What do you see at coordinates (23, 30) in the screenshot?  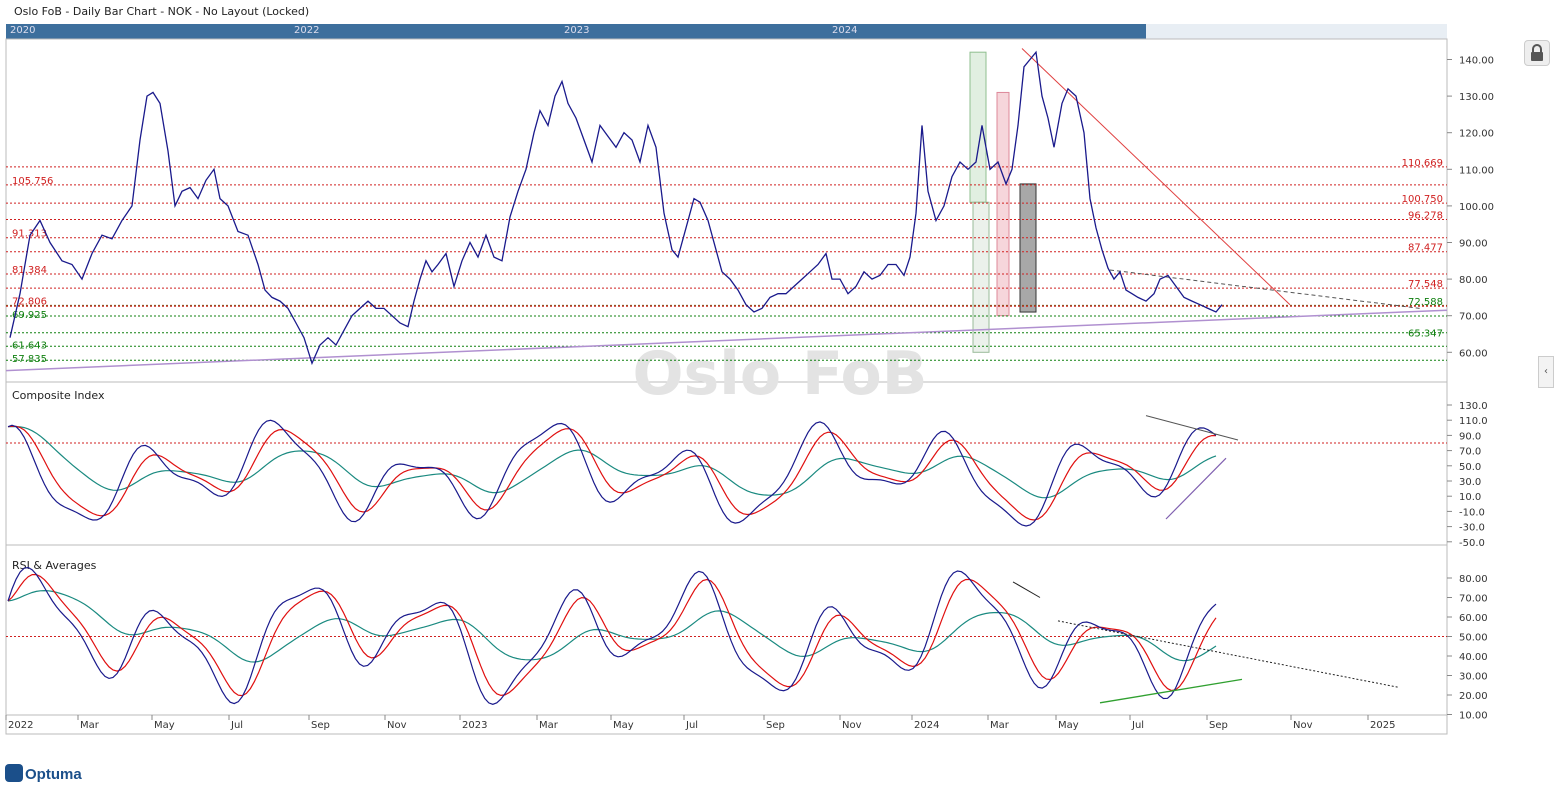 I see `overview-year-label: 2020` at bounding box center [23, 30].